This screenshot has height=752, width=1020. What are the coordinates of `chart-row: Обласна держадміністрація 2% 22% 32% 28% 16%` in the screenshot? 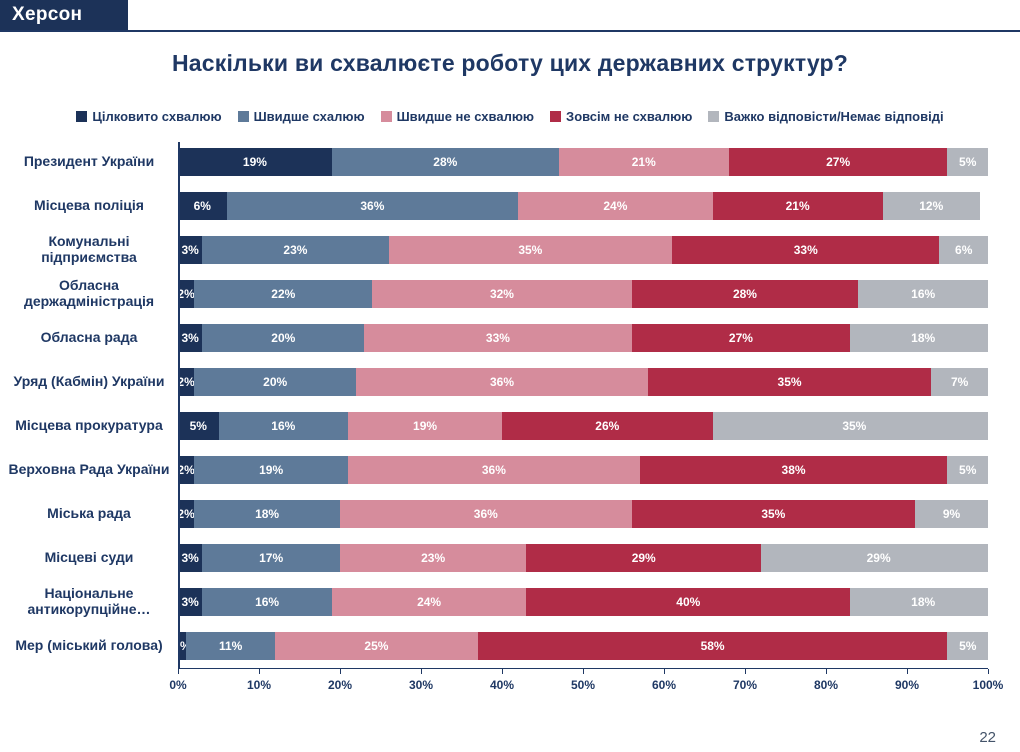 It's located at (494, 294).